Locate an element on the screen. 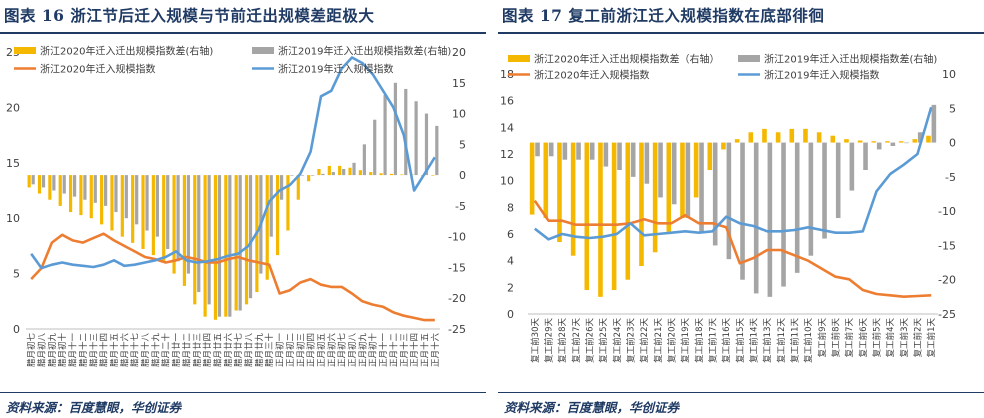 The image size is (984, 418). x-tick-label: 腊月廿一 is located at coordinates (176, 350).